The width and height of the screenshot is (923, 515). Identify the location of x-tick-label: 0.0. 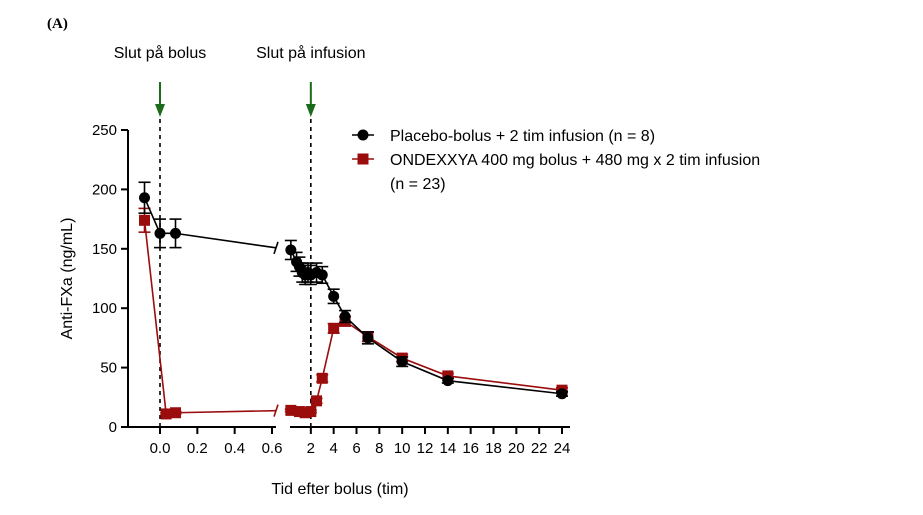
(160, 448).